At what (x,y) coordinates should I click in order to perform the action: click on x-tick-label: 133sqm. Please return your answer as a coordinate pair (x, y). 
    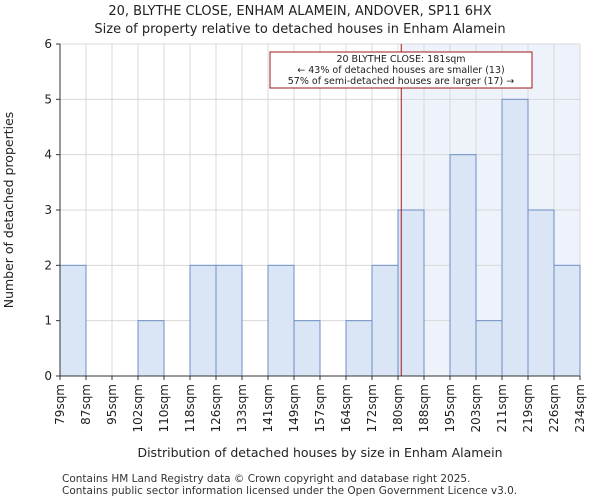
    Looking at the image, I should click on (242, 408).